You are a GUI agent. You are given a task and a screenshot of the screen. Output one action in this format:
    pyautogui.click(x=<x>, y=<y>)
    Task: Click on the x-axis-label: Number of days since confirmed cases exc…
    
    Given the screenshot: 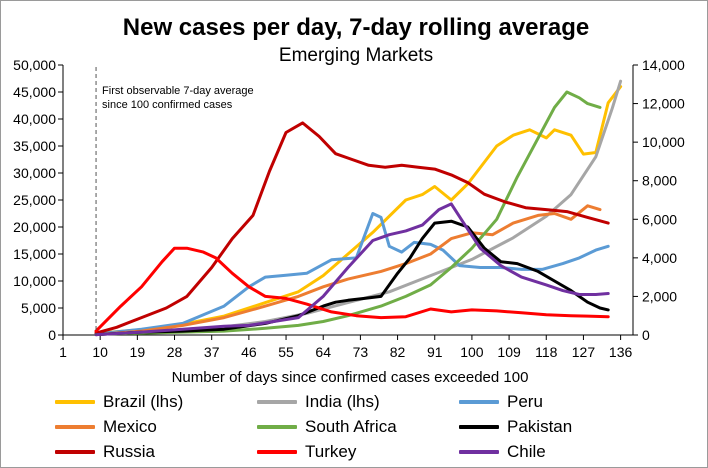 What is the action you would take?
    pyautogui.click(x=350, y=377)
    